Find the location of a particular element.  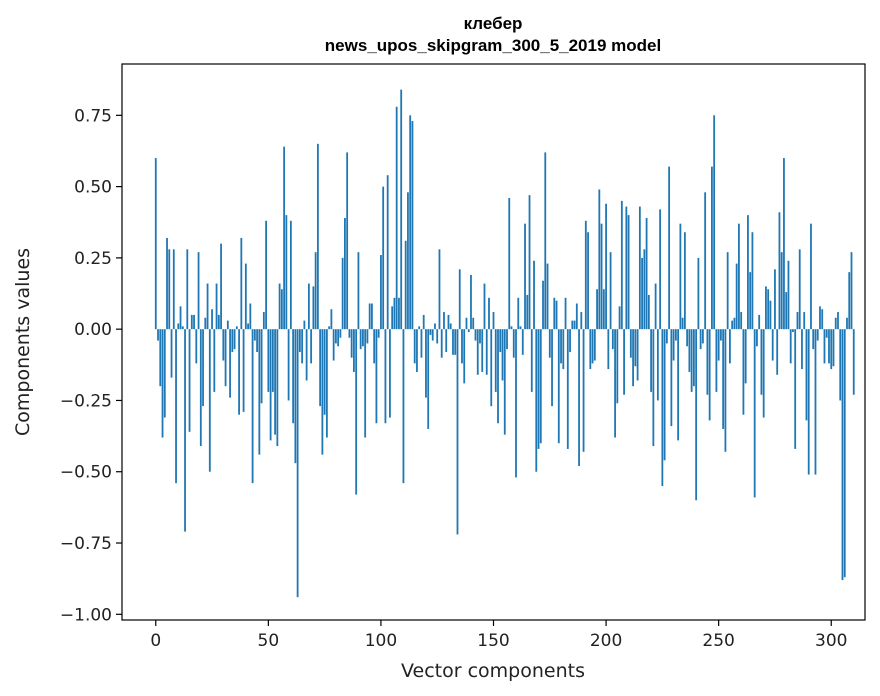

y-axis-label: Components values is located at coordinates (23, 342).